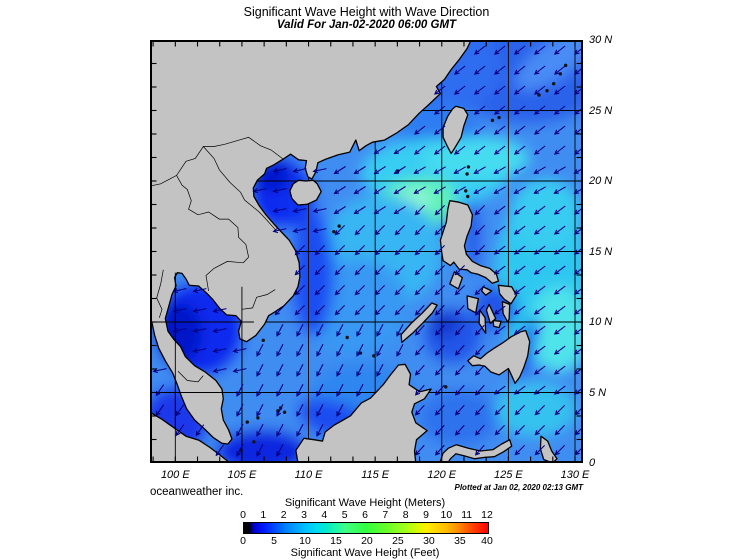 The height and width of the screenshot is (560, 755). Describe the element at coordinates (482, 321) in the screenshot. I see `land-negros` at that location.